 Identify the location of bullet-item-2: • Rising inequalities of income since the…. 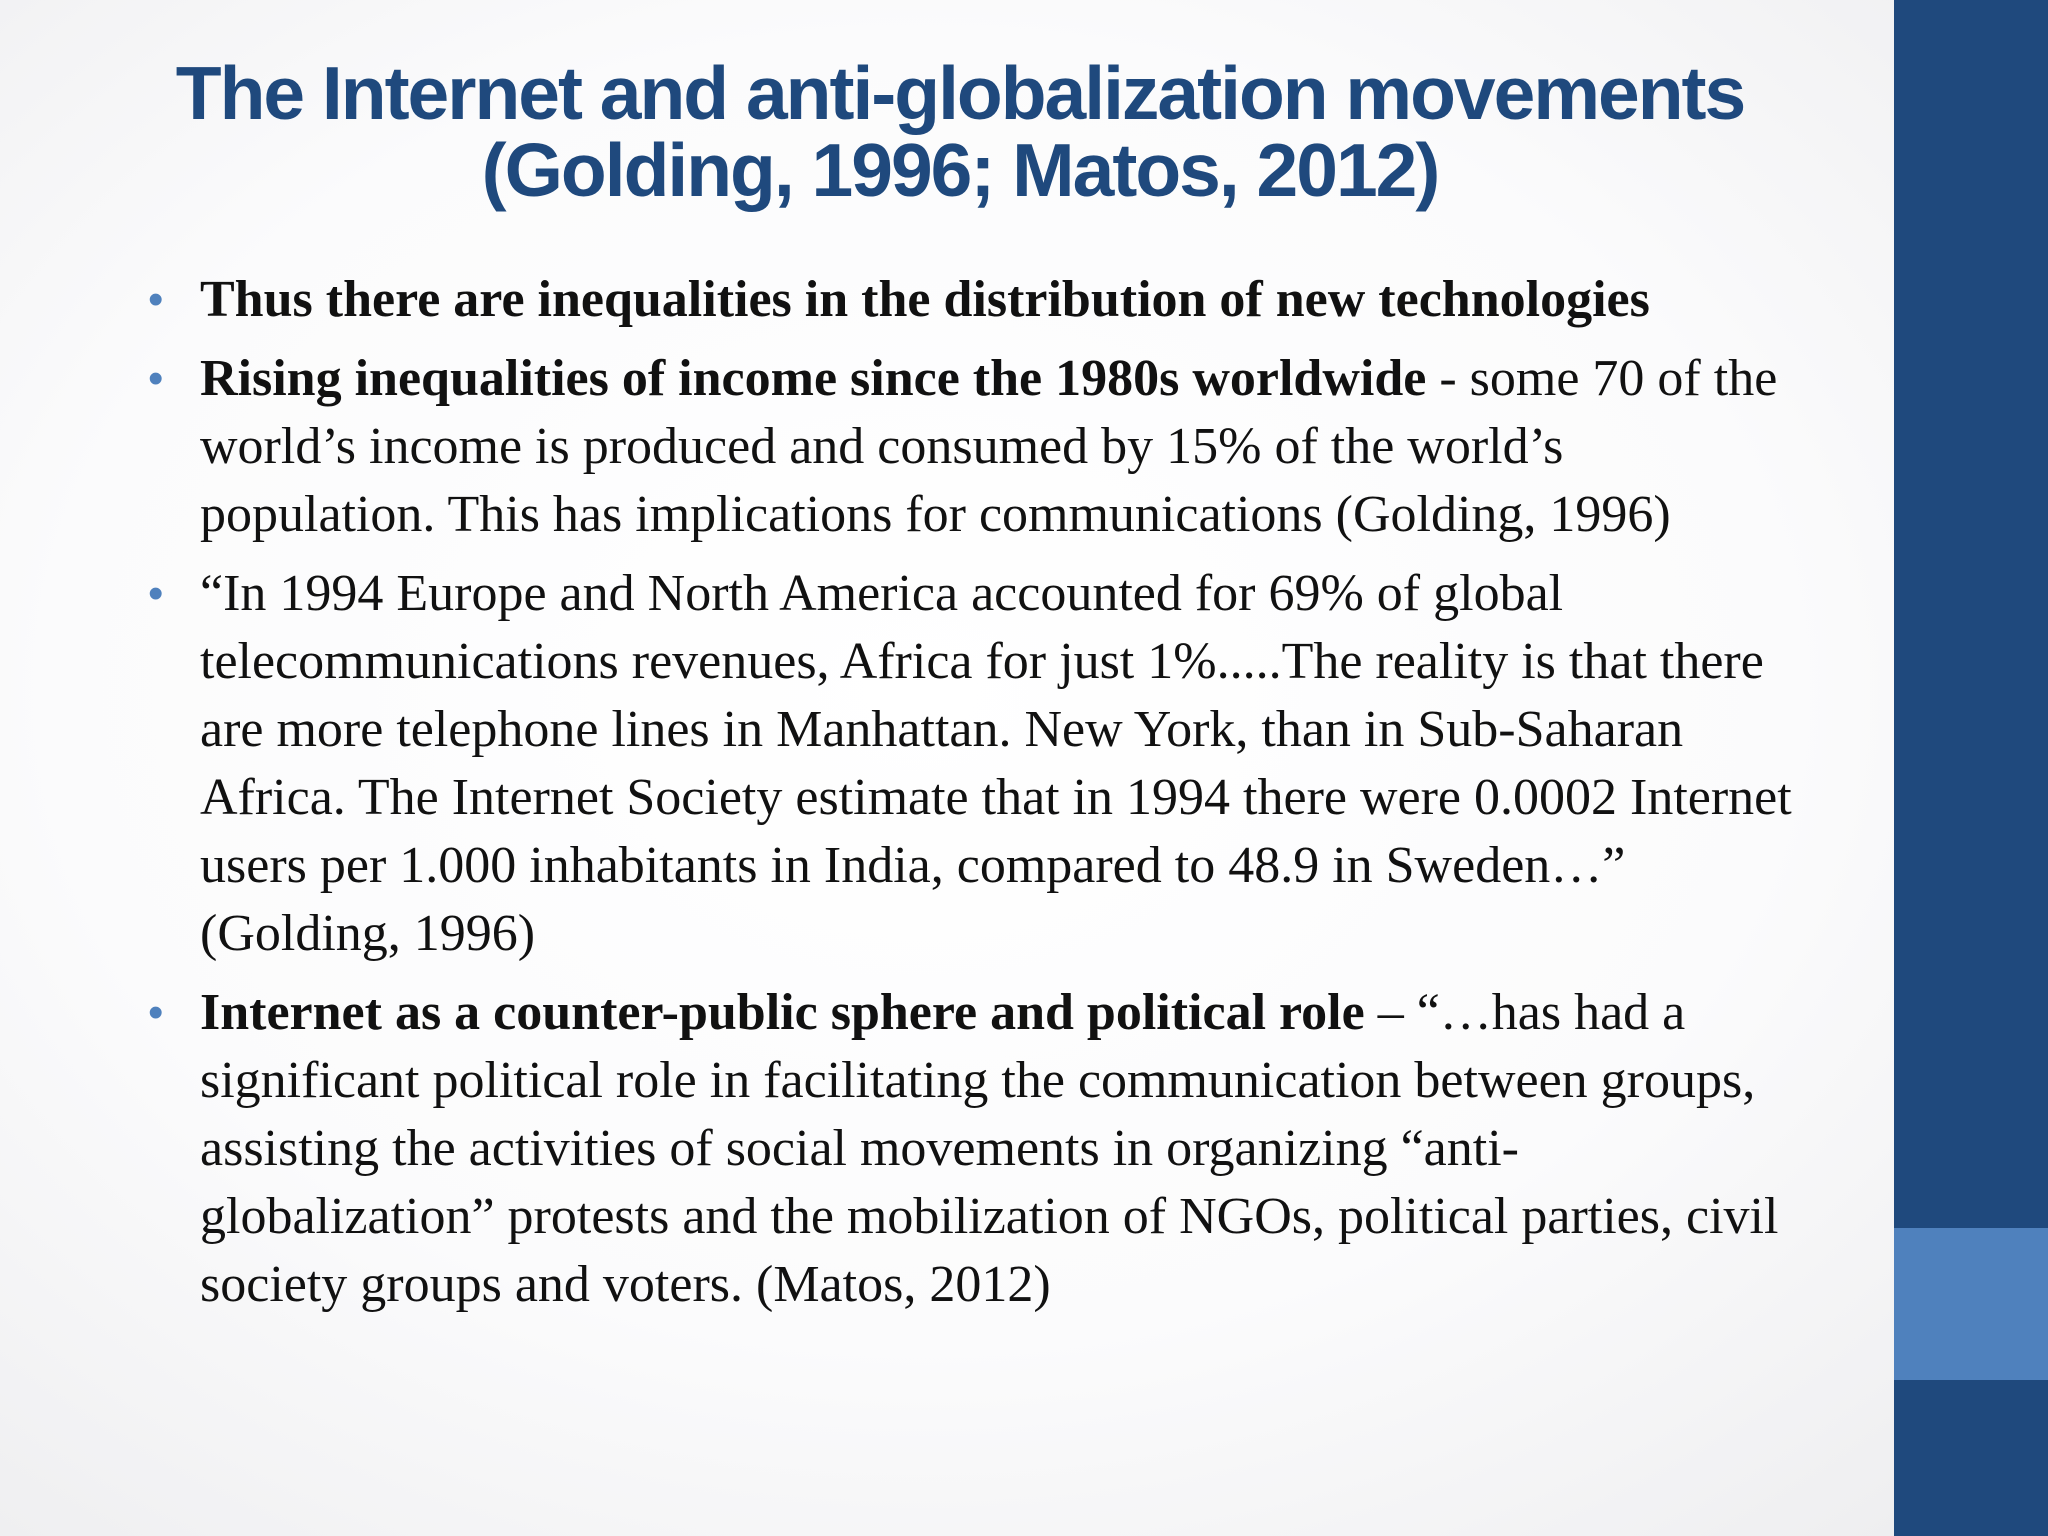
(970, 447).